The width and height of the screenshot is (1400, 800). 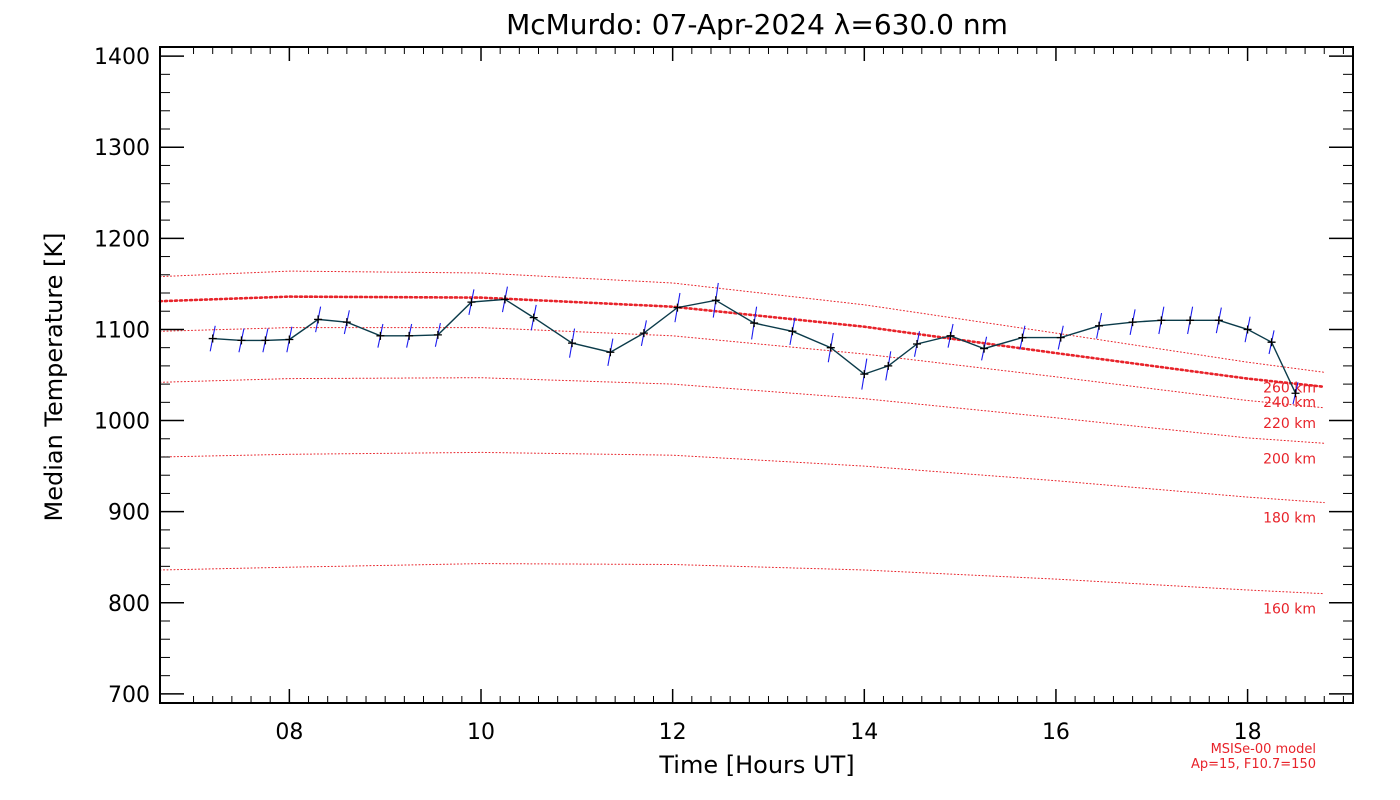 I want to click on y-tick-label: 900, so click(x=129, y=513).